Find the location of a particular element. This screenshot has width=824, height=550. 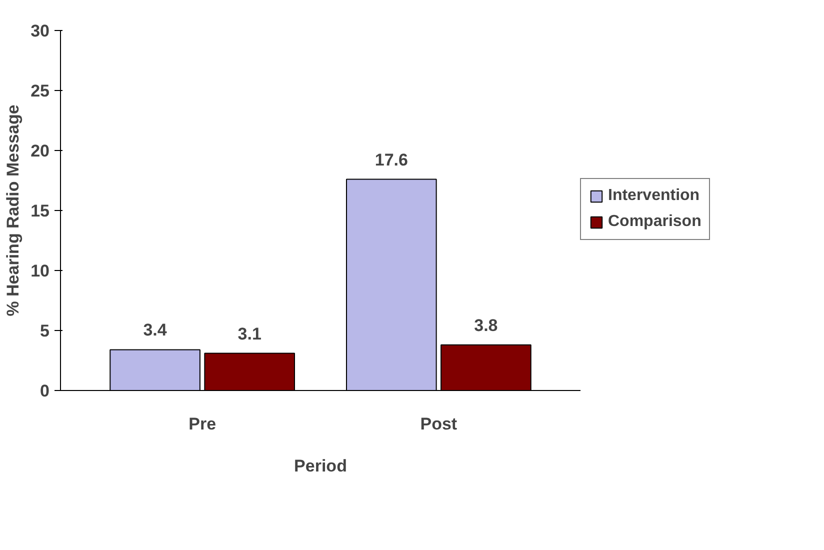

y-tick-label: 15 is located at coordinates (40, 211).